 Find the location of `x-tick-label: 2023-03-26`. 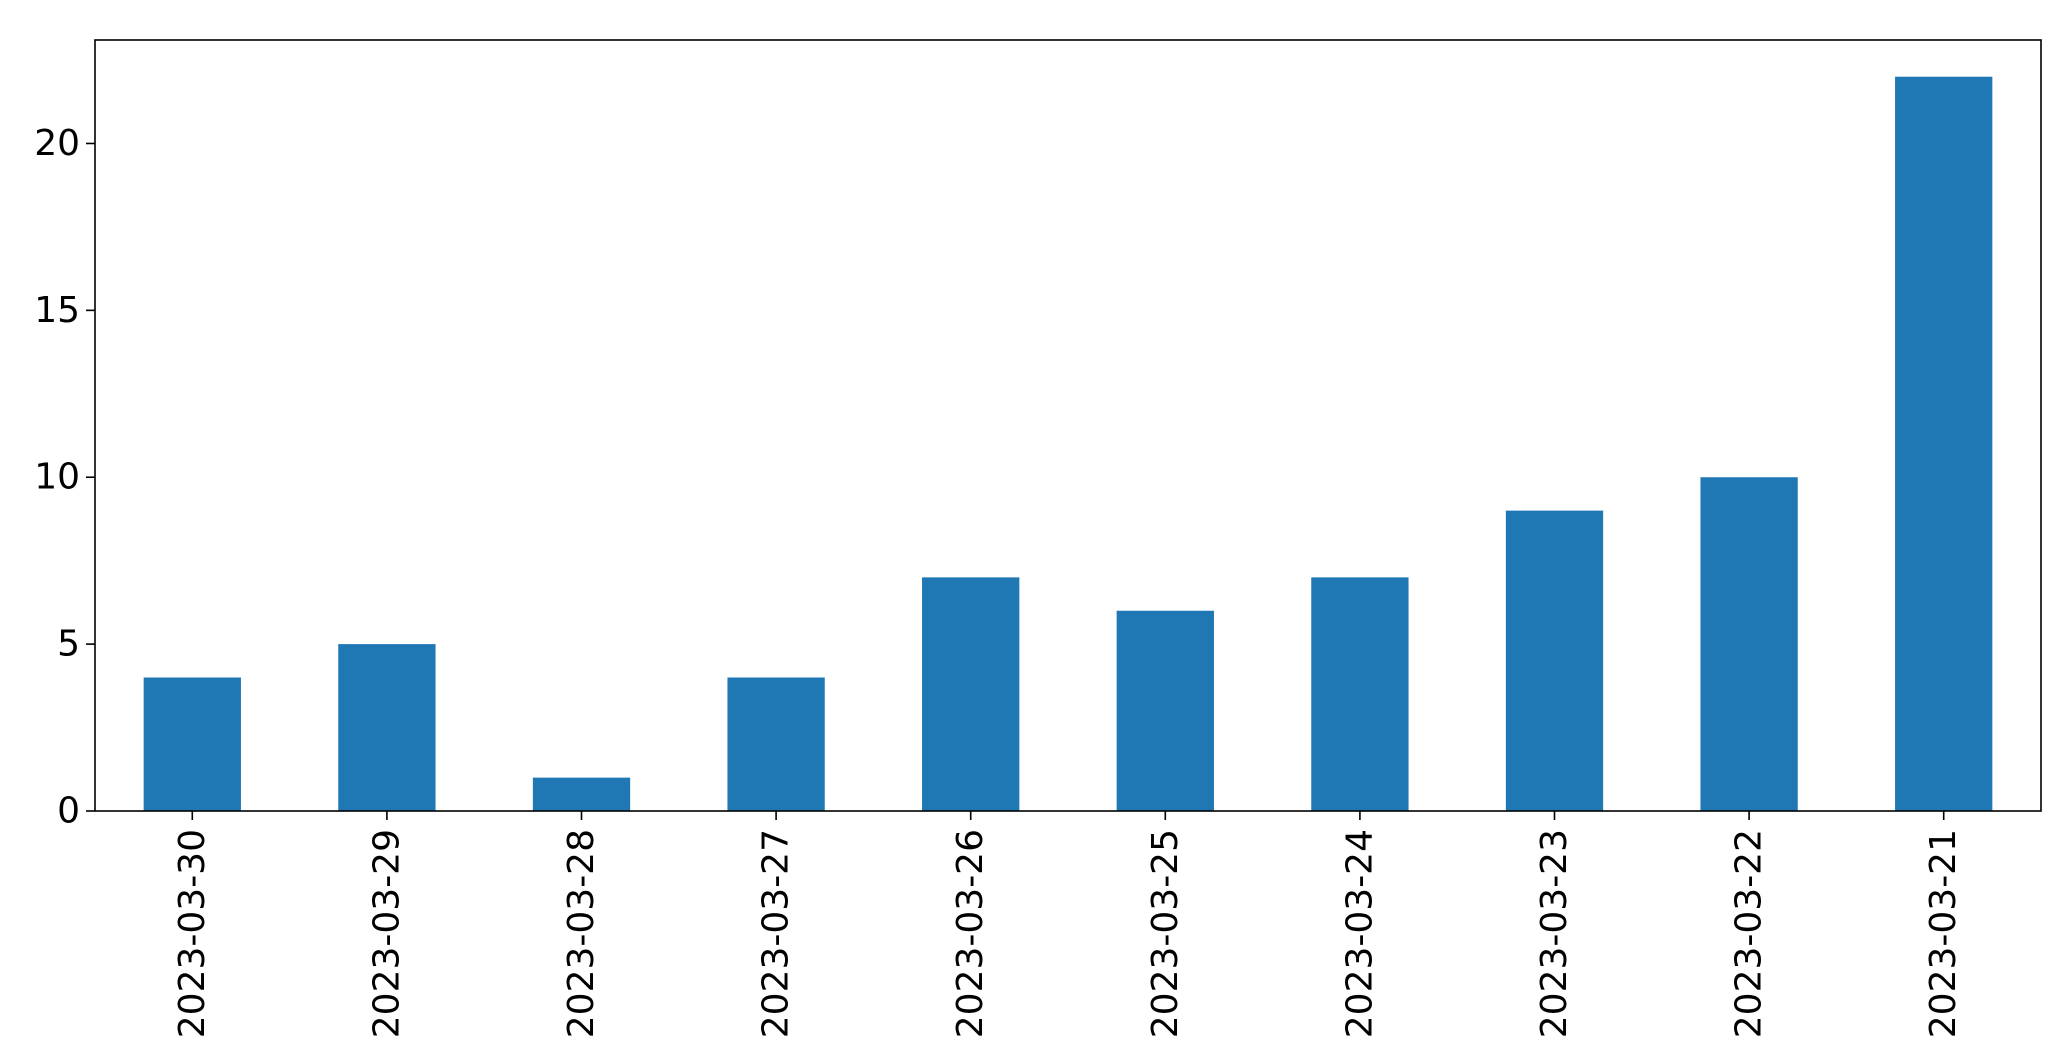

x-tick-label: 2023-03-26 is located at coordinates (970, 933).